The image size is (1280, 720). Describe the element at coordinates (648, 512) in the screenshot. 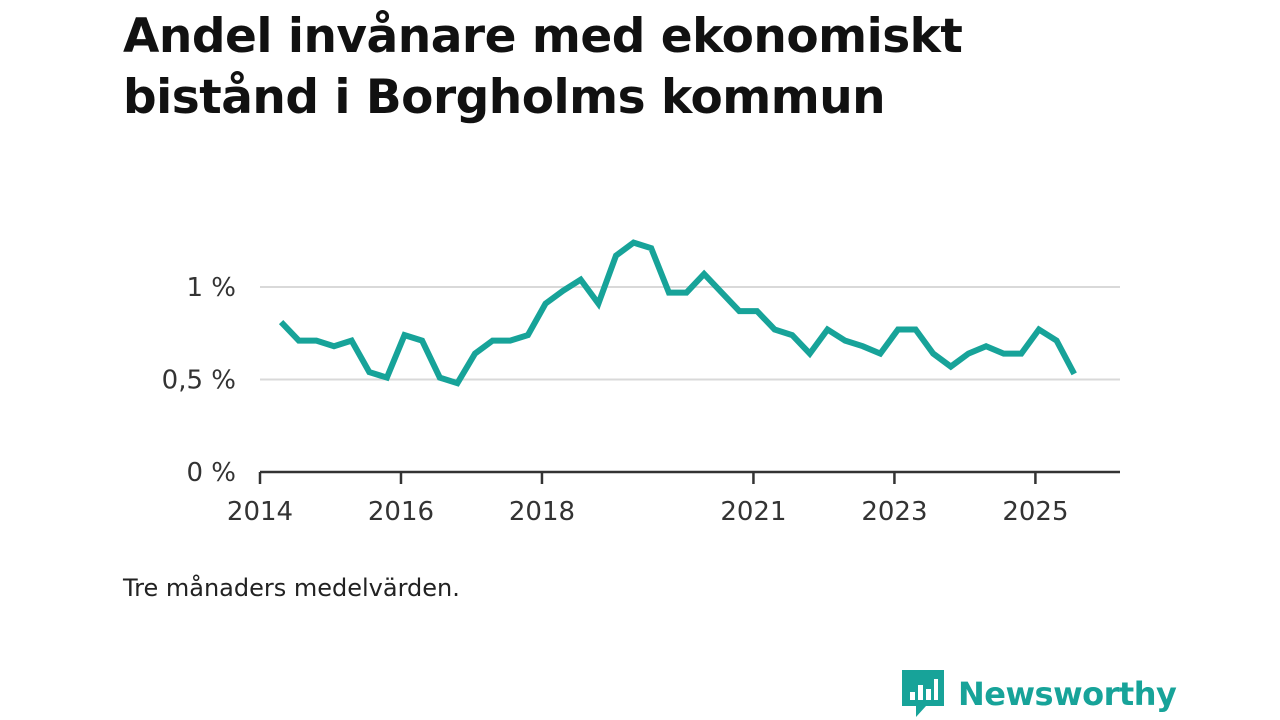

I see `x-axis-labels: 2014 2016 2018 2021 2023 2025` at that location.